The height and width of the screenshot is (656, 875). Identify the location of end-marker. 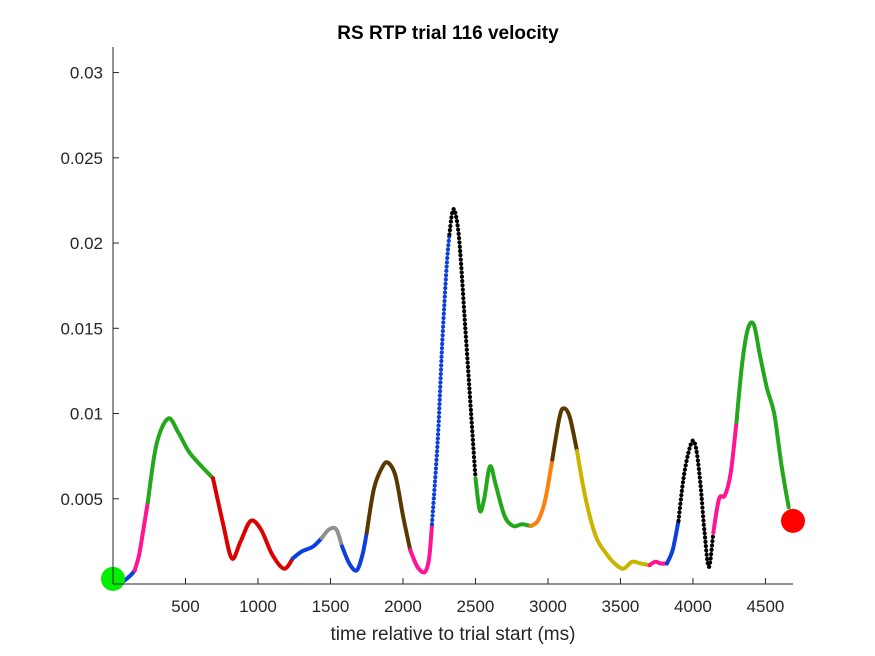
(793, 520).